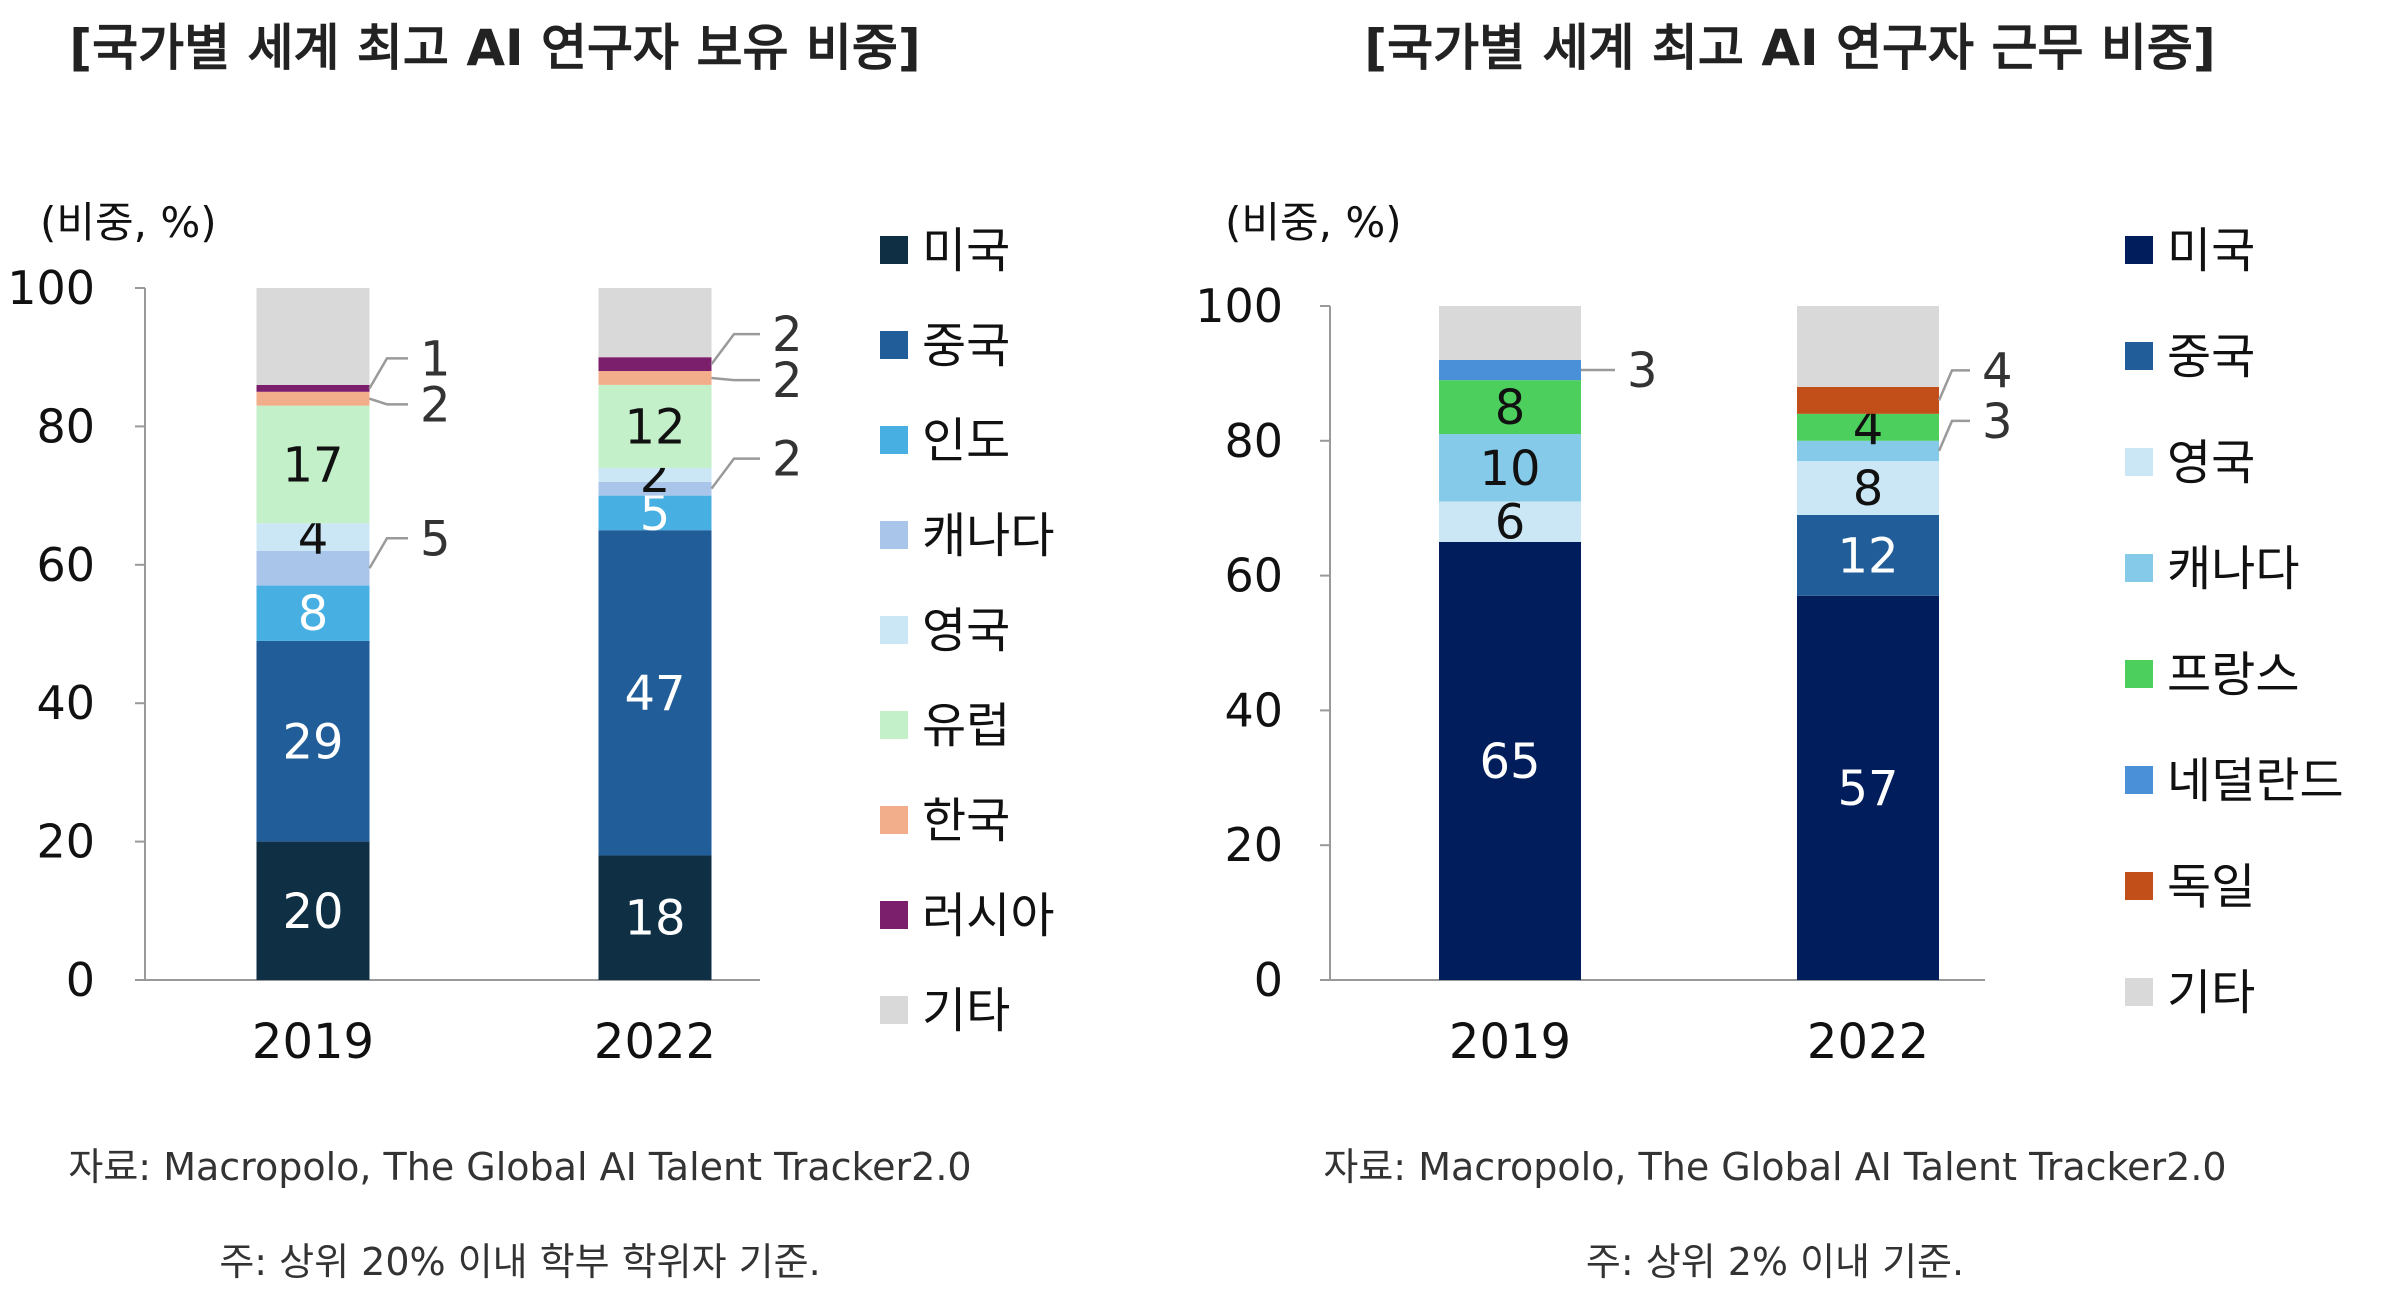 The height and width of the screenshot is (1301, 2381). Describe the element at coordinates (654, 919) in the screenshot. I see `data-label: 18` at that location.